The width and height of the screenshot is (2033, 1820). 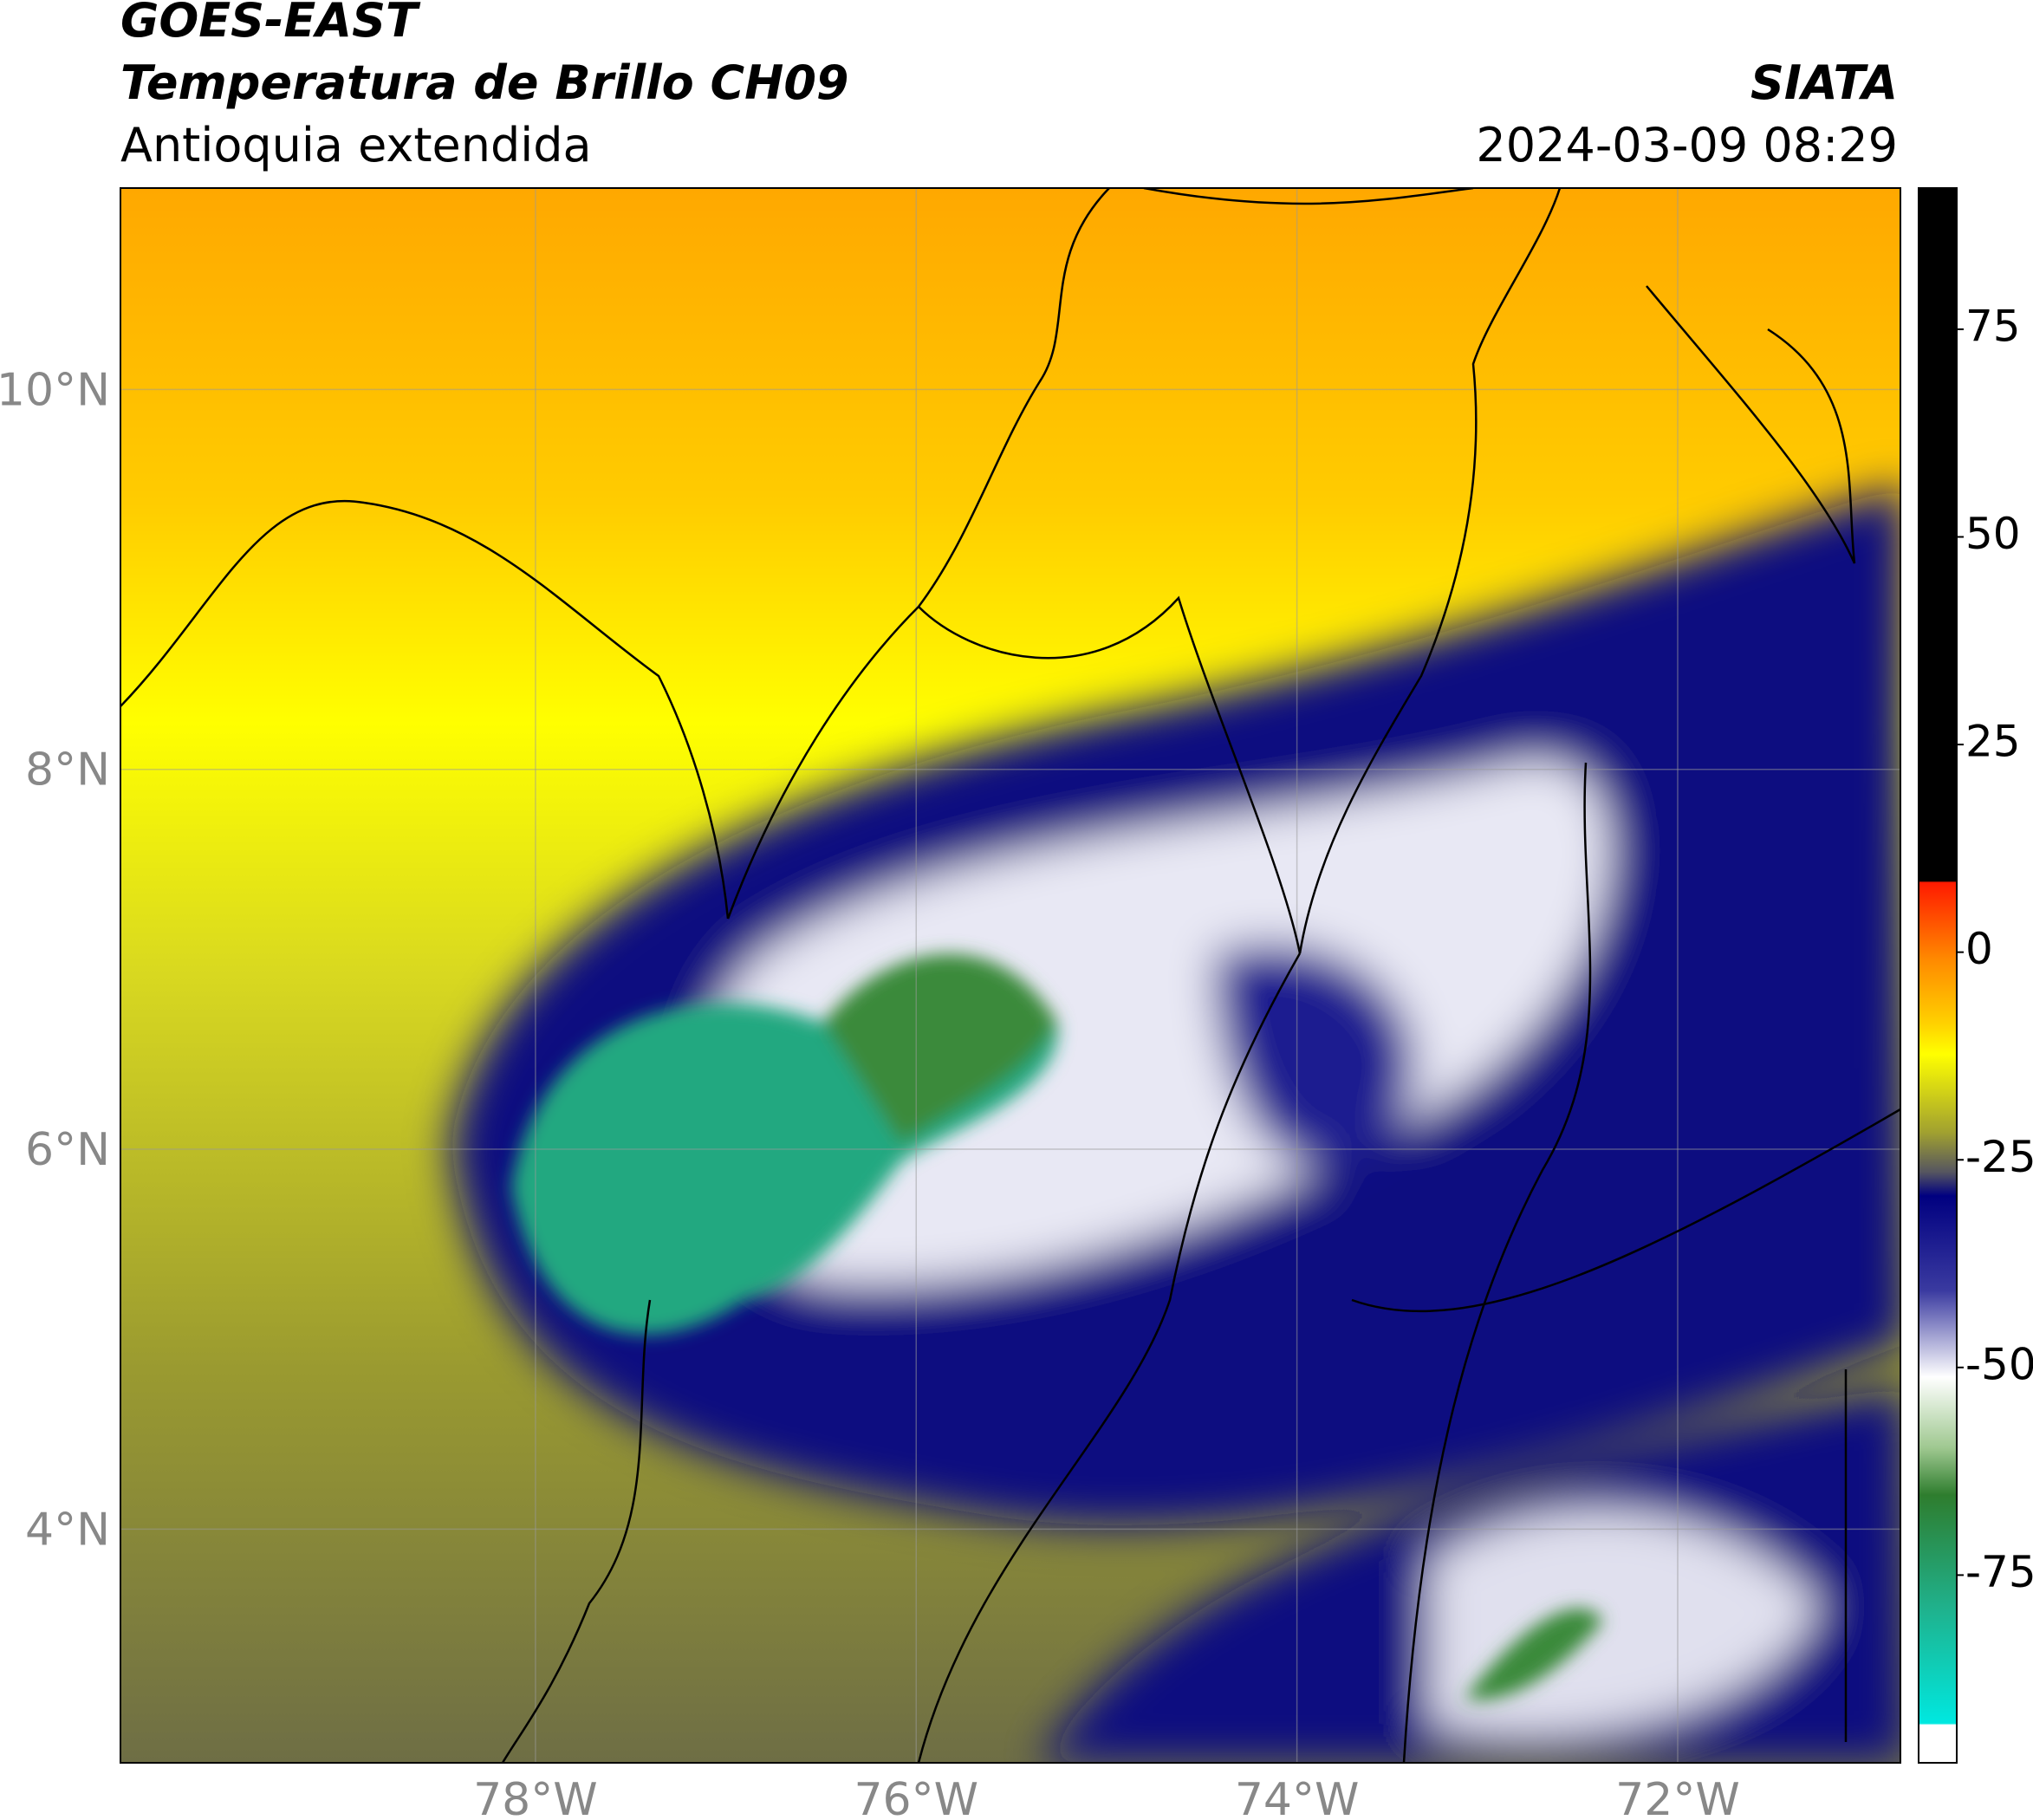 What do you see at coordinates (1993, 742) in the screenshot?
I see `colorbar-tick-label: 25` at bounding box center [1993, 742].